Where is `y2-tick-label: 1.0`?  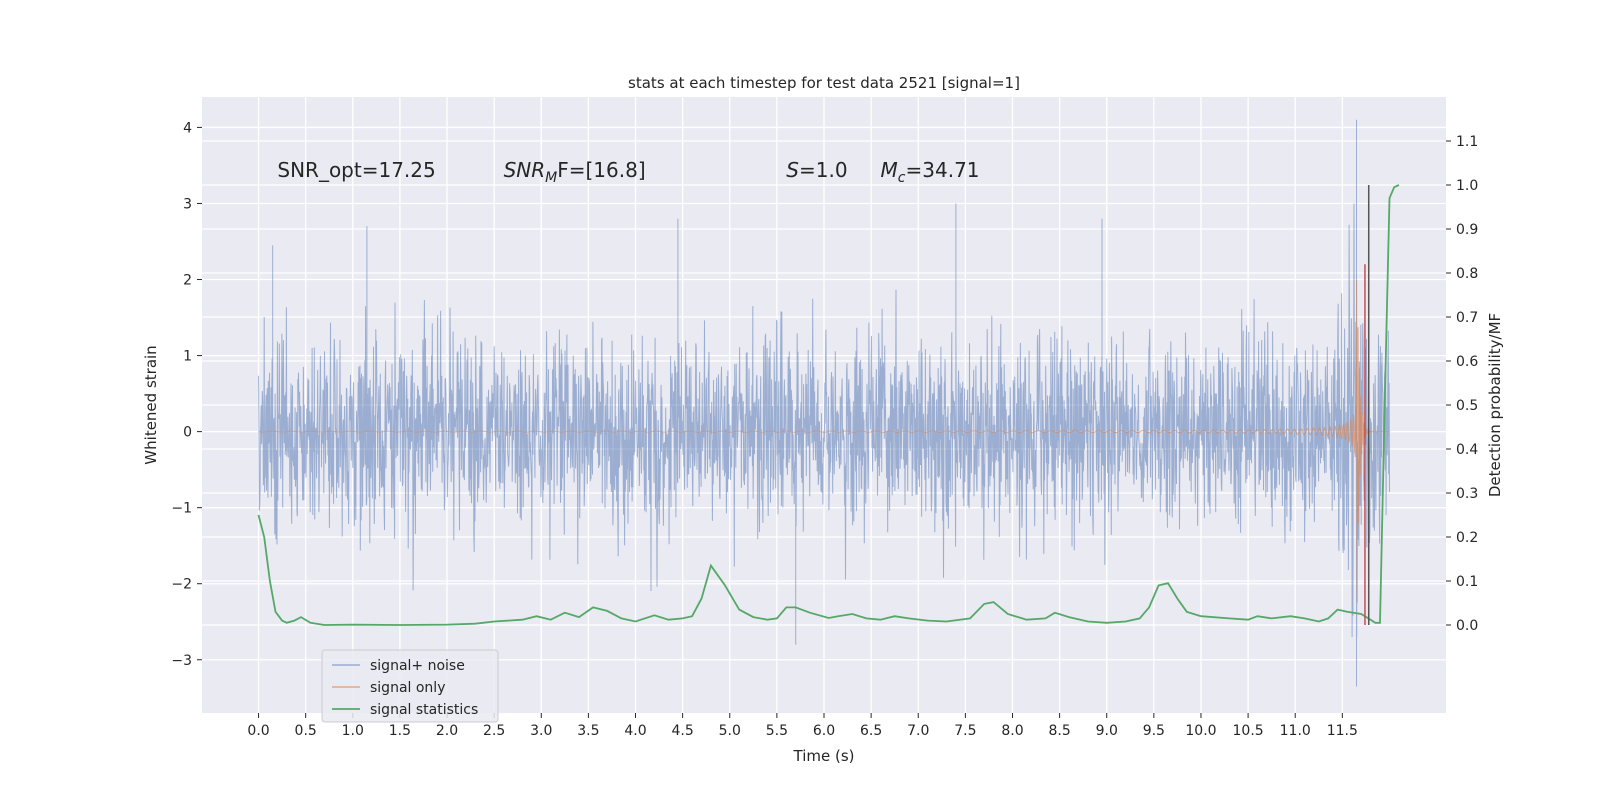
y2-tick-label: 1.0 is located at coordinates (1467, 186).